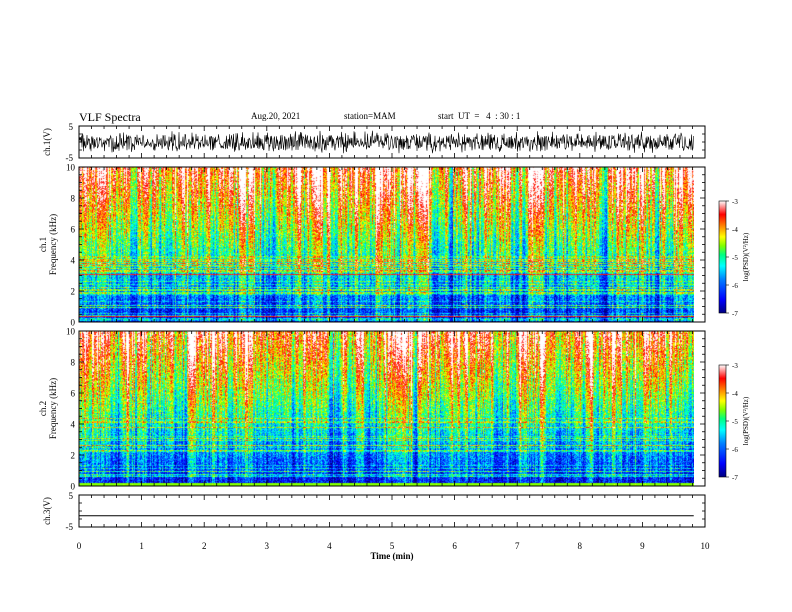 The height and width of the screenshot is (612, 792). I want to click on ch2-colorbar-ticklabel: -6, so click(735, 450).